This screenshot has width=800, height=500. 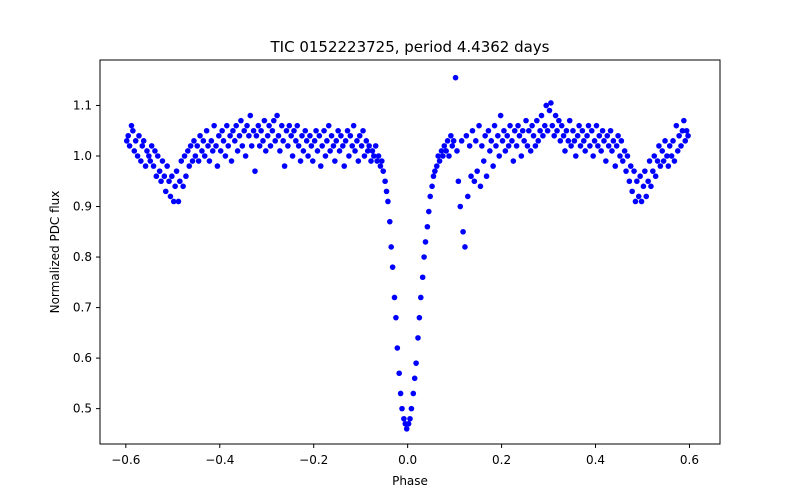 What do you see at coordinates (405, 455) in the screenshot?
I see `x-axis-ticks: −0.6 −0.4 −0.2 0.0 0.2 0.4 0.6` at bounding box center [405, 455].